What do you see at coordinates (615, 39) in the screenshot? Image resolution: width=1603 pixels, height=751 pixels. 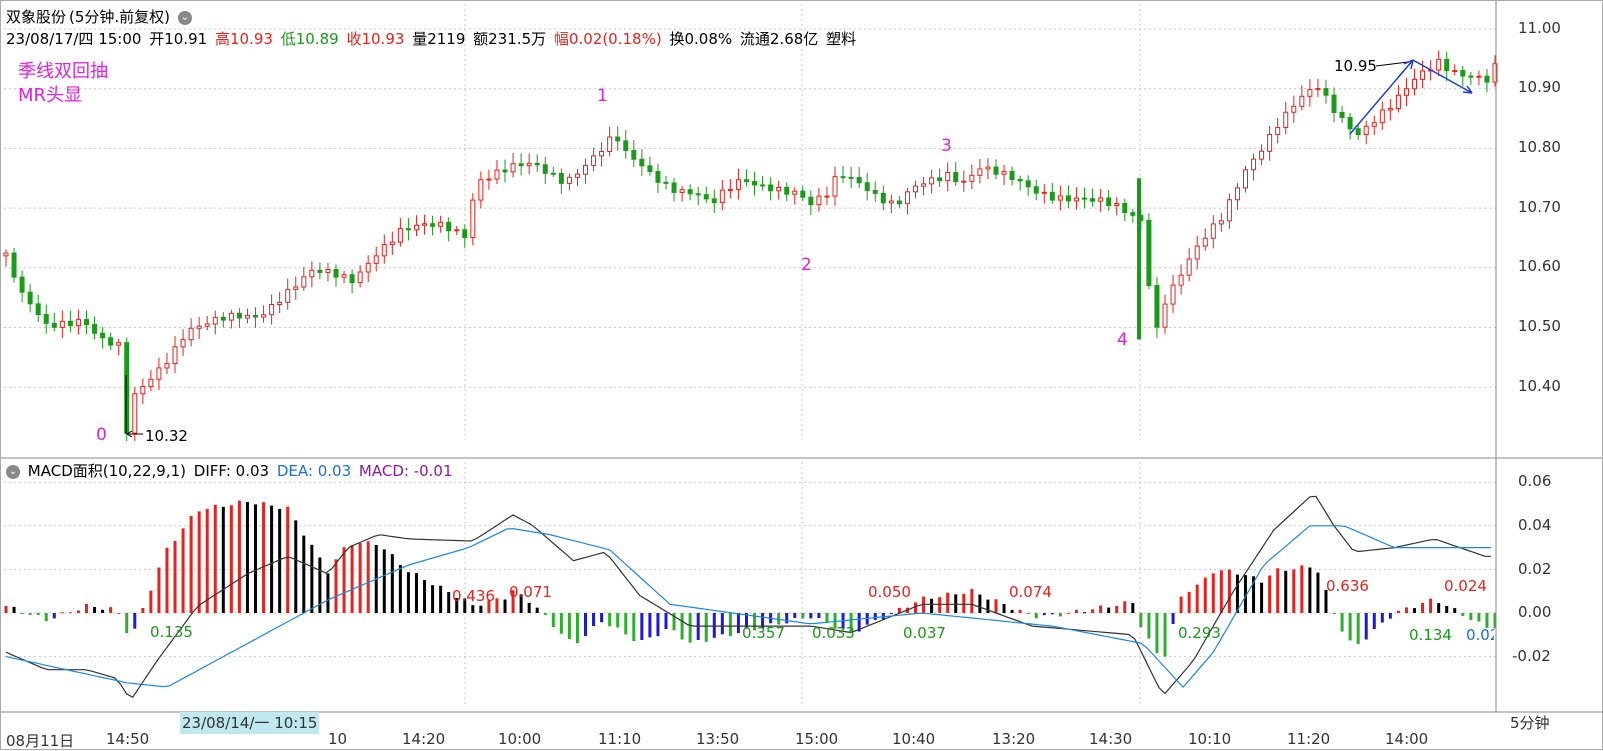 I see `change-value: 0.02(0.18%)` at bounding box center [615, 39].